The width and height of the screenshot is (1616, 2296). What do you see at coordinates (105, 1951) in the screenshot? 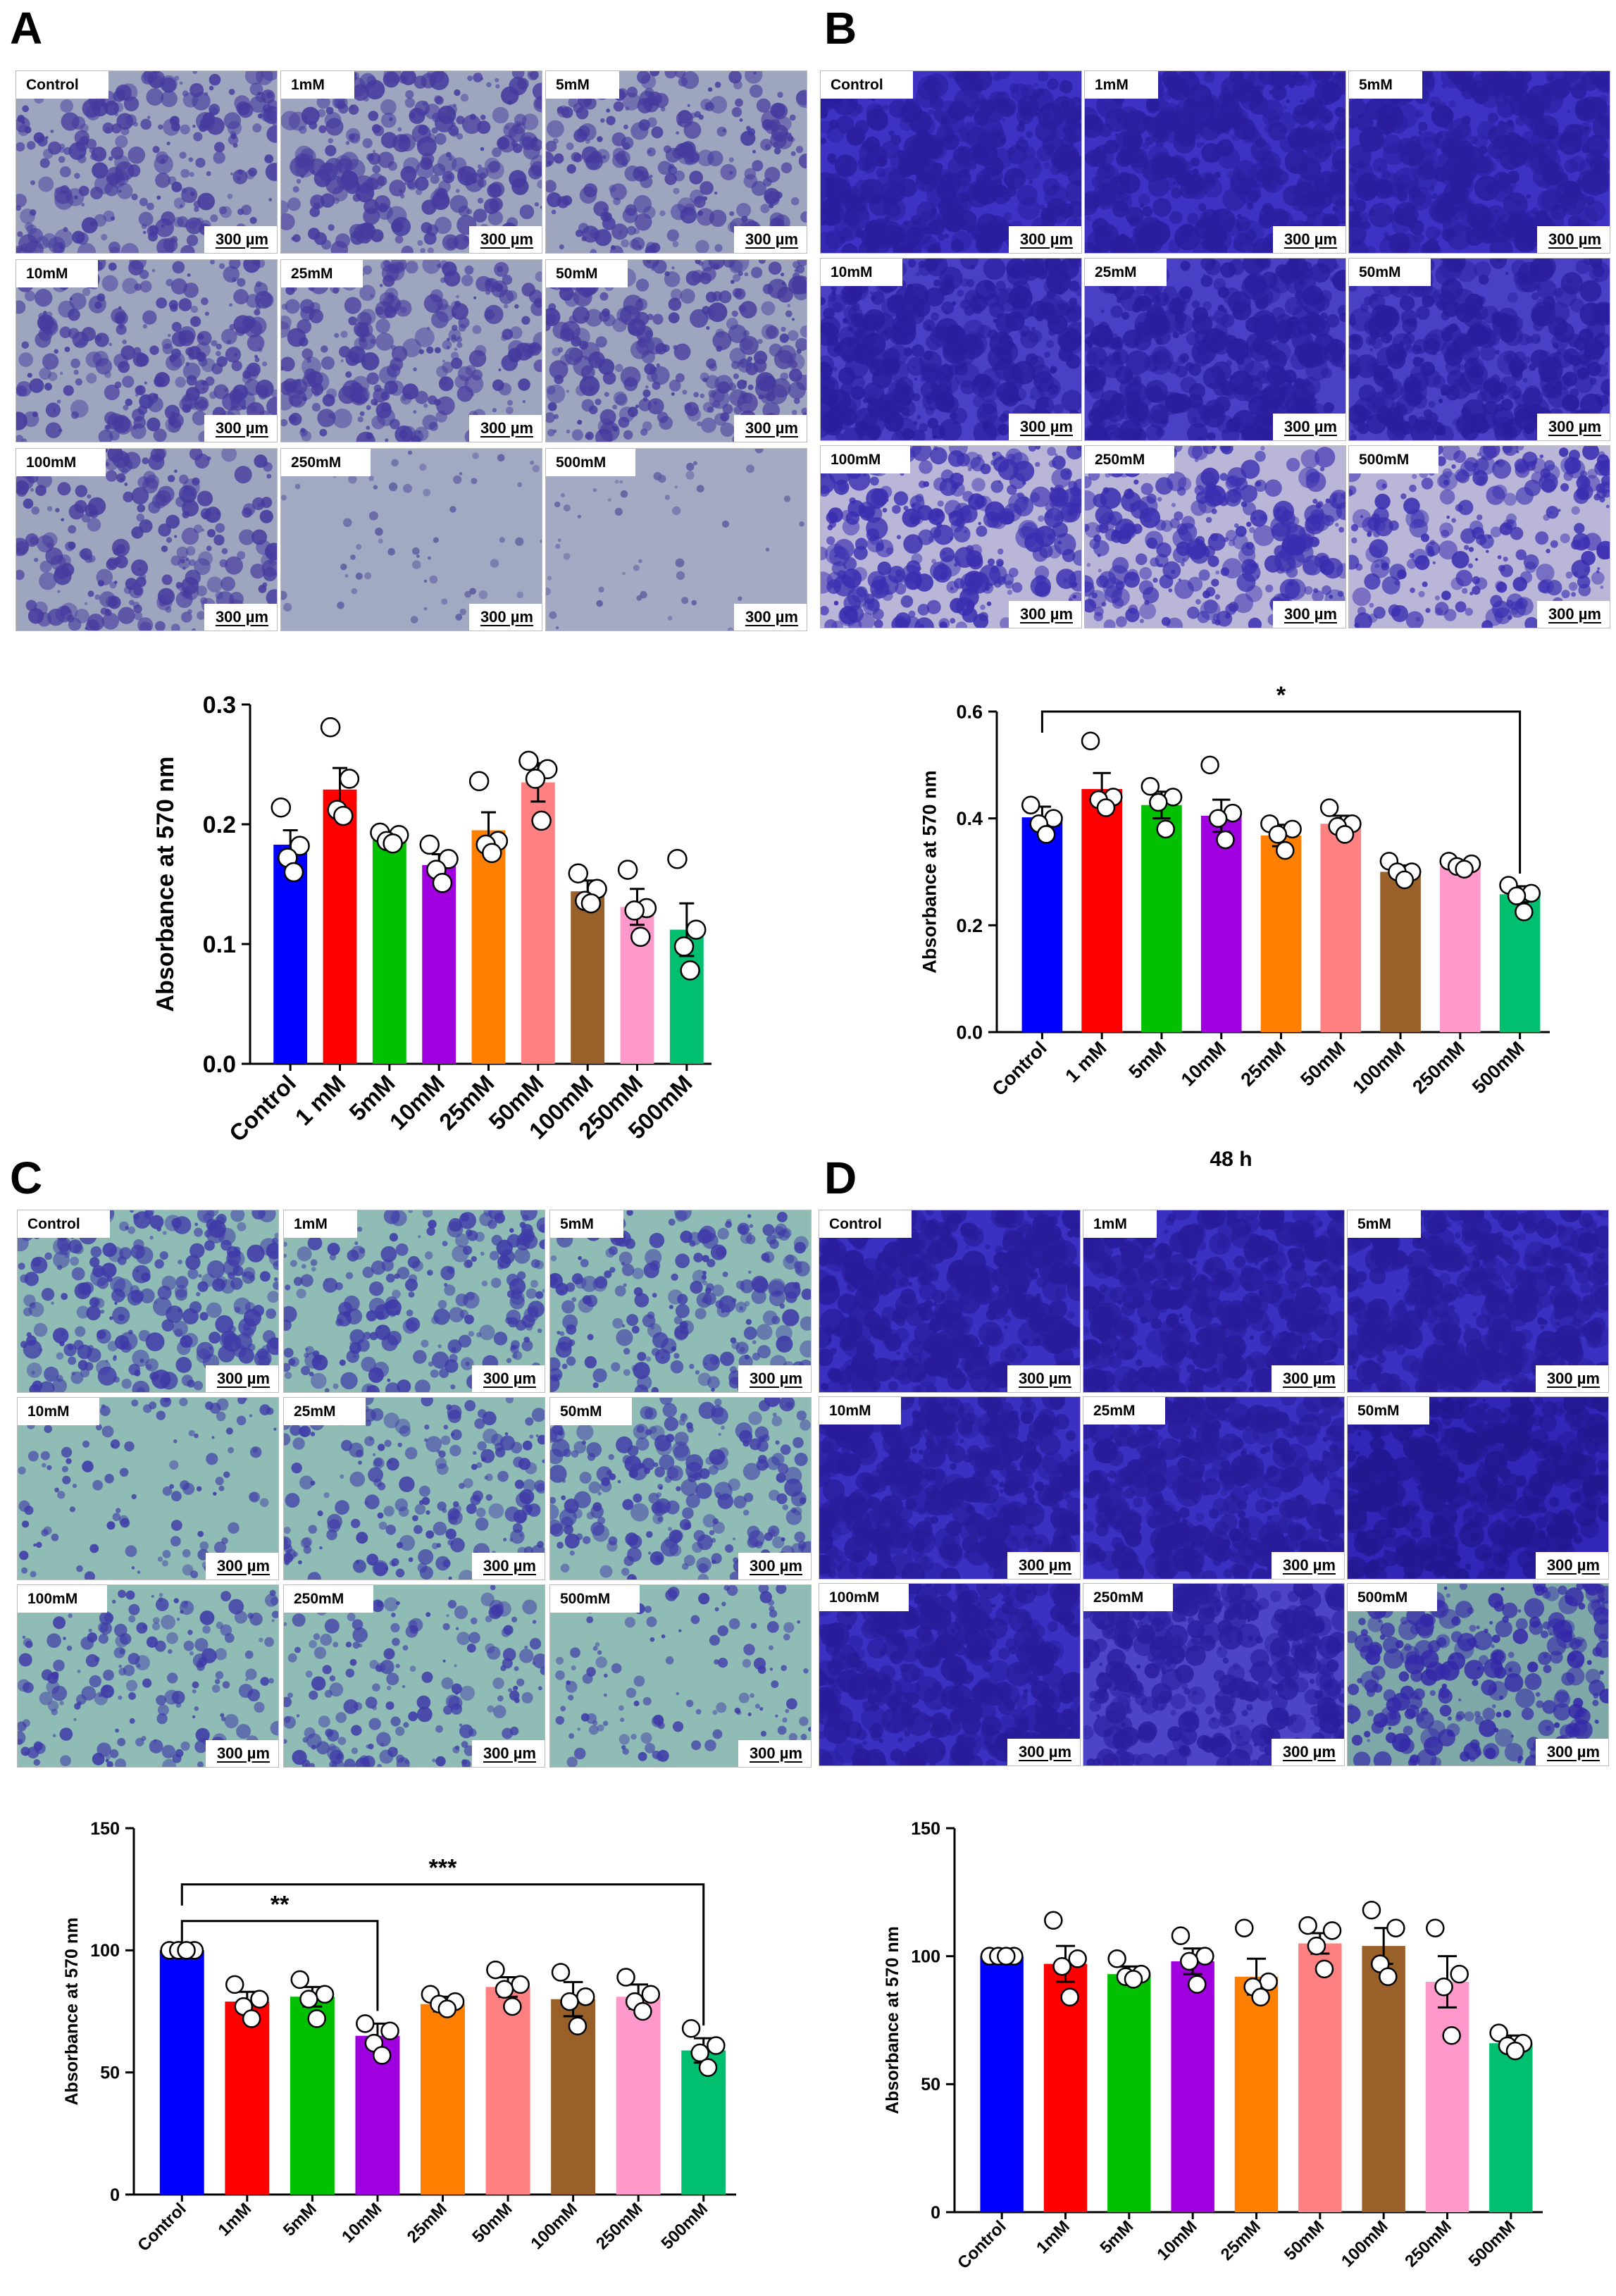
I see `y-tick-label: 100` at bounding box center [105, 1951].